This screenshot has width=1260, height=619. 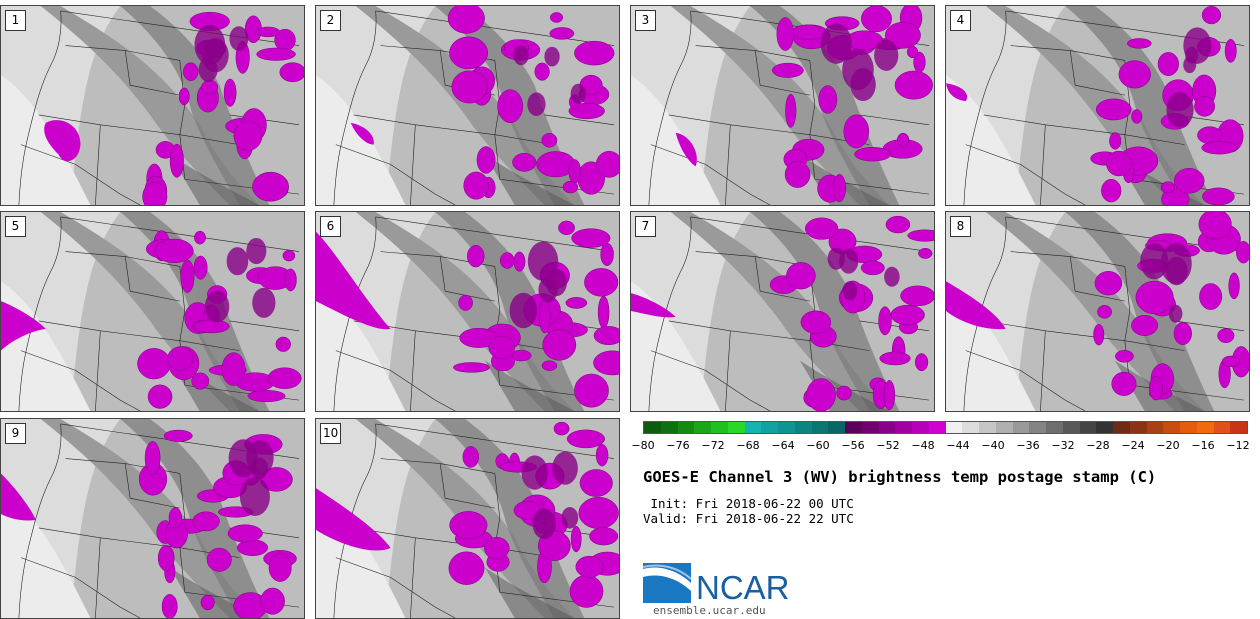 I want to click on colorbar-tick-label: −40, so click(x=993, y=445).